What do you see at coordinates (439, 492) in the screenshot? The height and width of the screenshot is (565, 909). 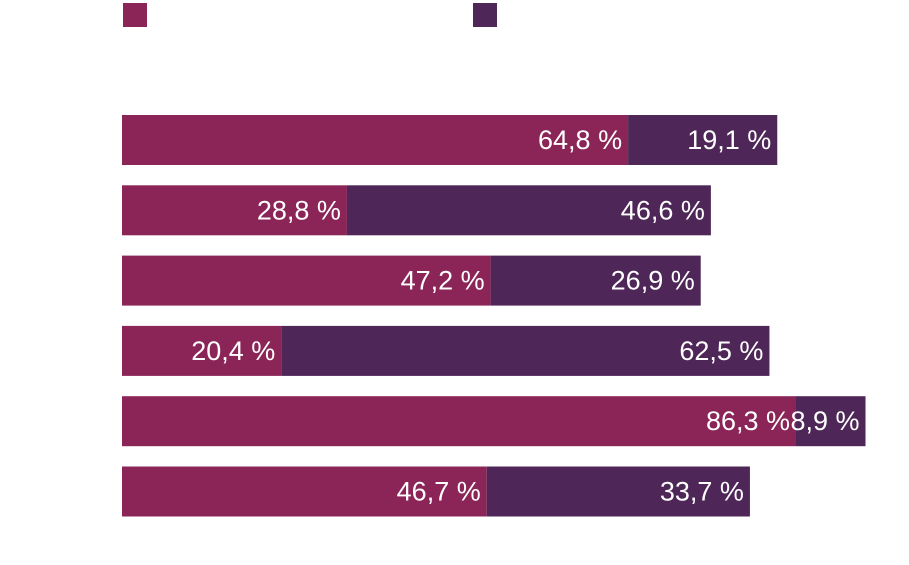 I see `data-label-6-series-1: 46,7 %` at bounding box center [439, 492].